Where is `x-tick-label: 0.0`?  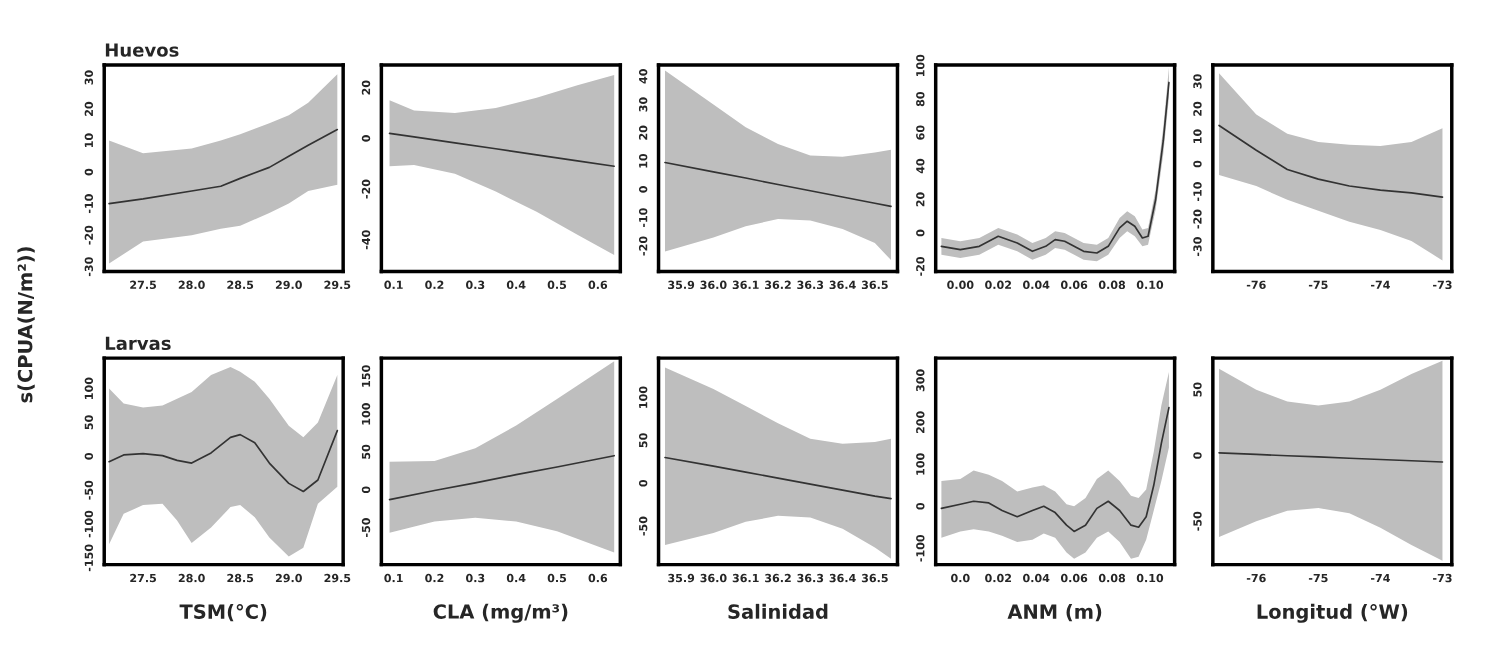
x-tick-label: 0.0 is located at coordinates (960, 578).